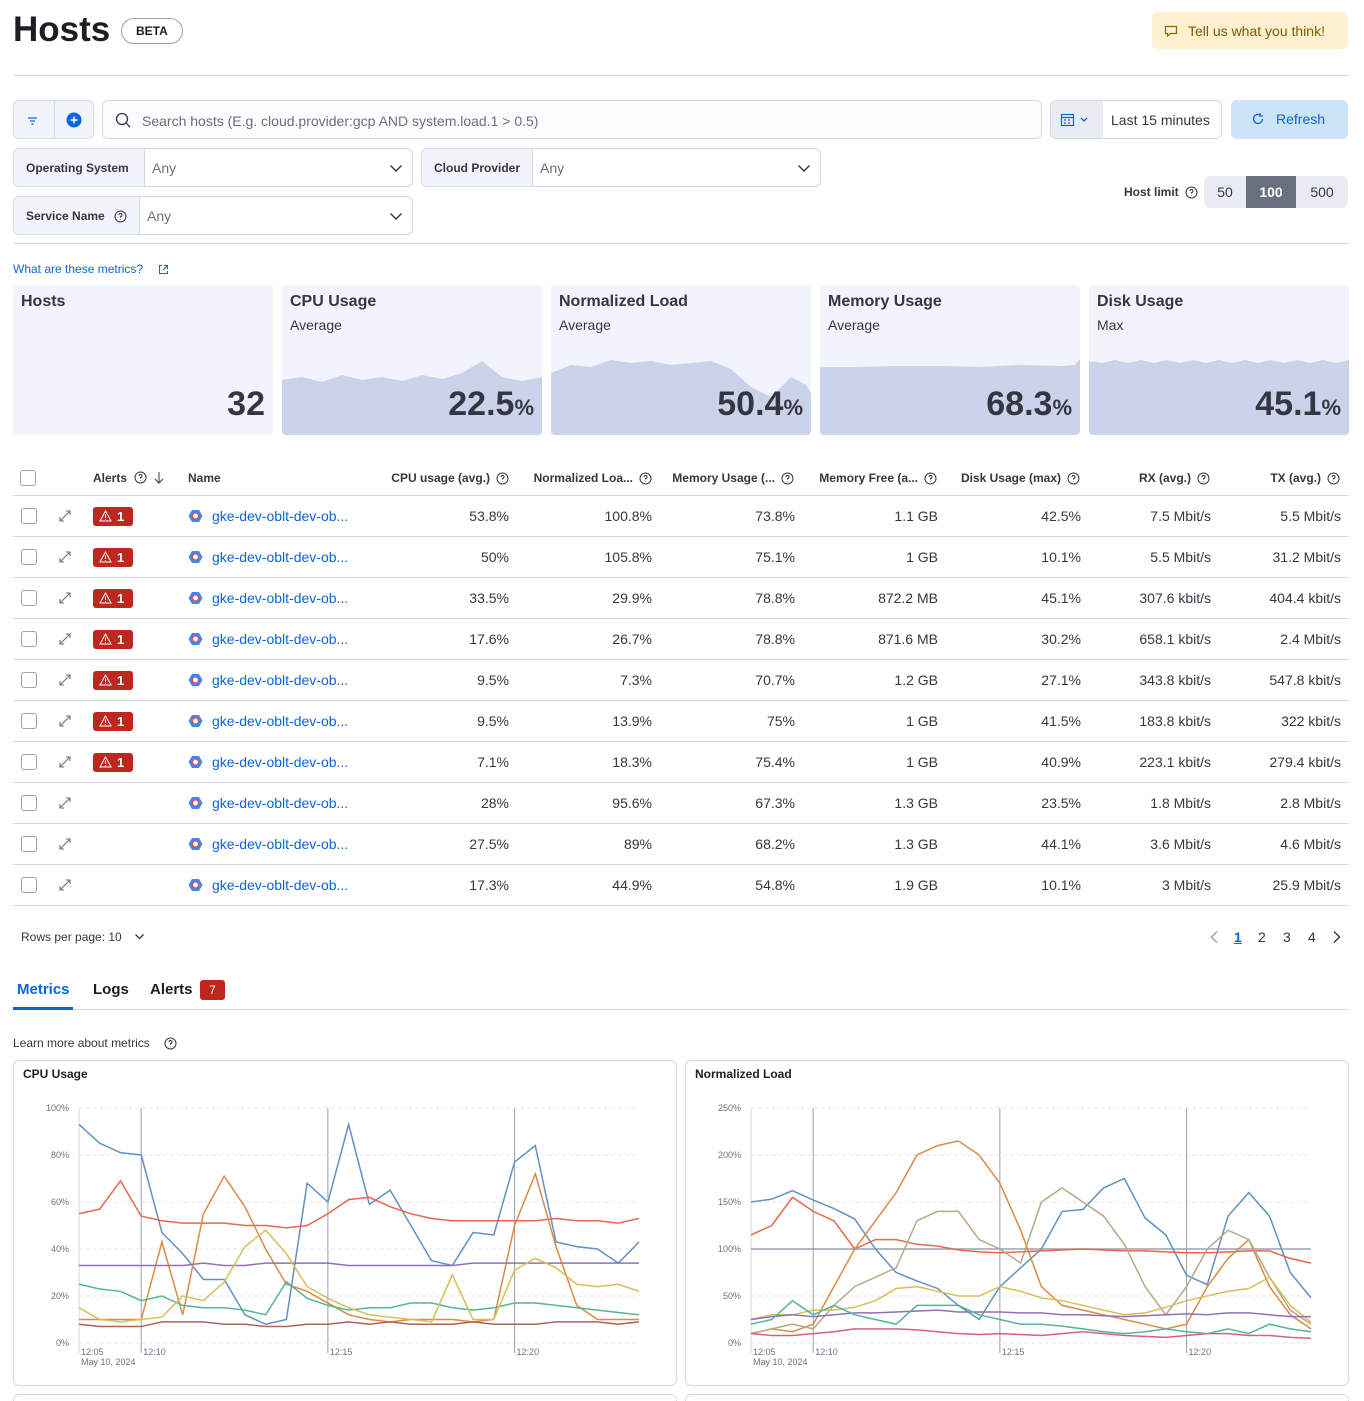 The image size is (1364, 1401). Describe the element at coordinates (33, 121) in the screenshot. I see `filter-icon` at that location.